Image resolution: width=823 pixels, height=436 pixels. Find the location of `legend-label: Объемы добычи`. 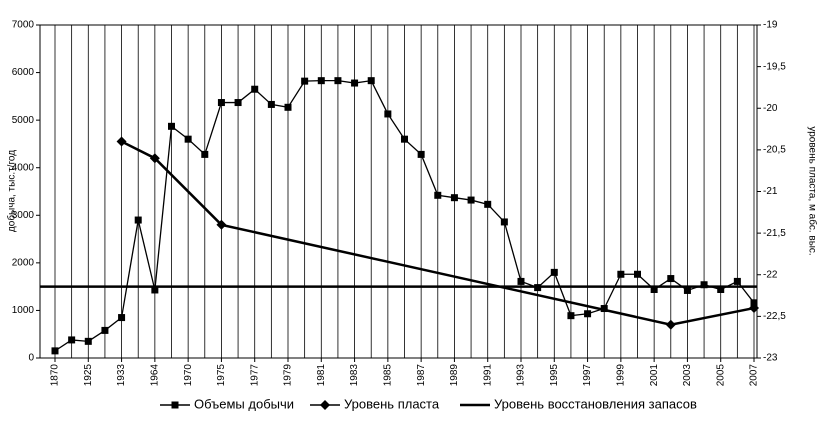

legend-label: Объемы добычи is located at coordinates (244, 403).